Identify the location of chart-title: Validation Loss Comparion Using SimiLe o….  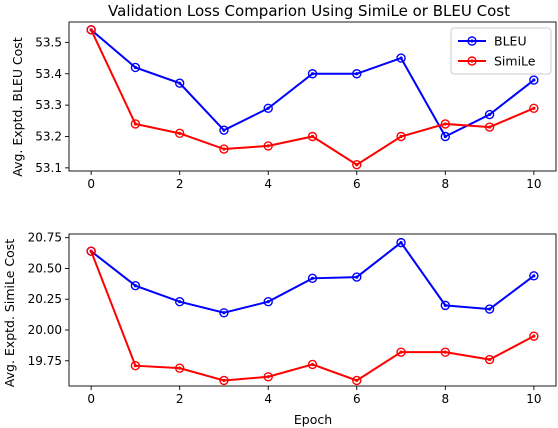
(309, 11).